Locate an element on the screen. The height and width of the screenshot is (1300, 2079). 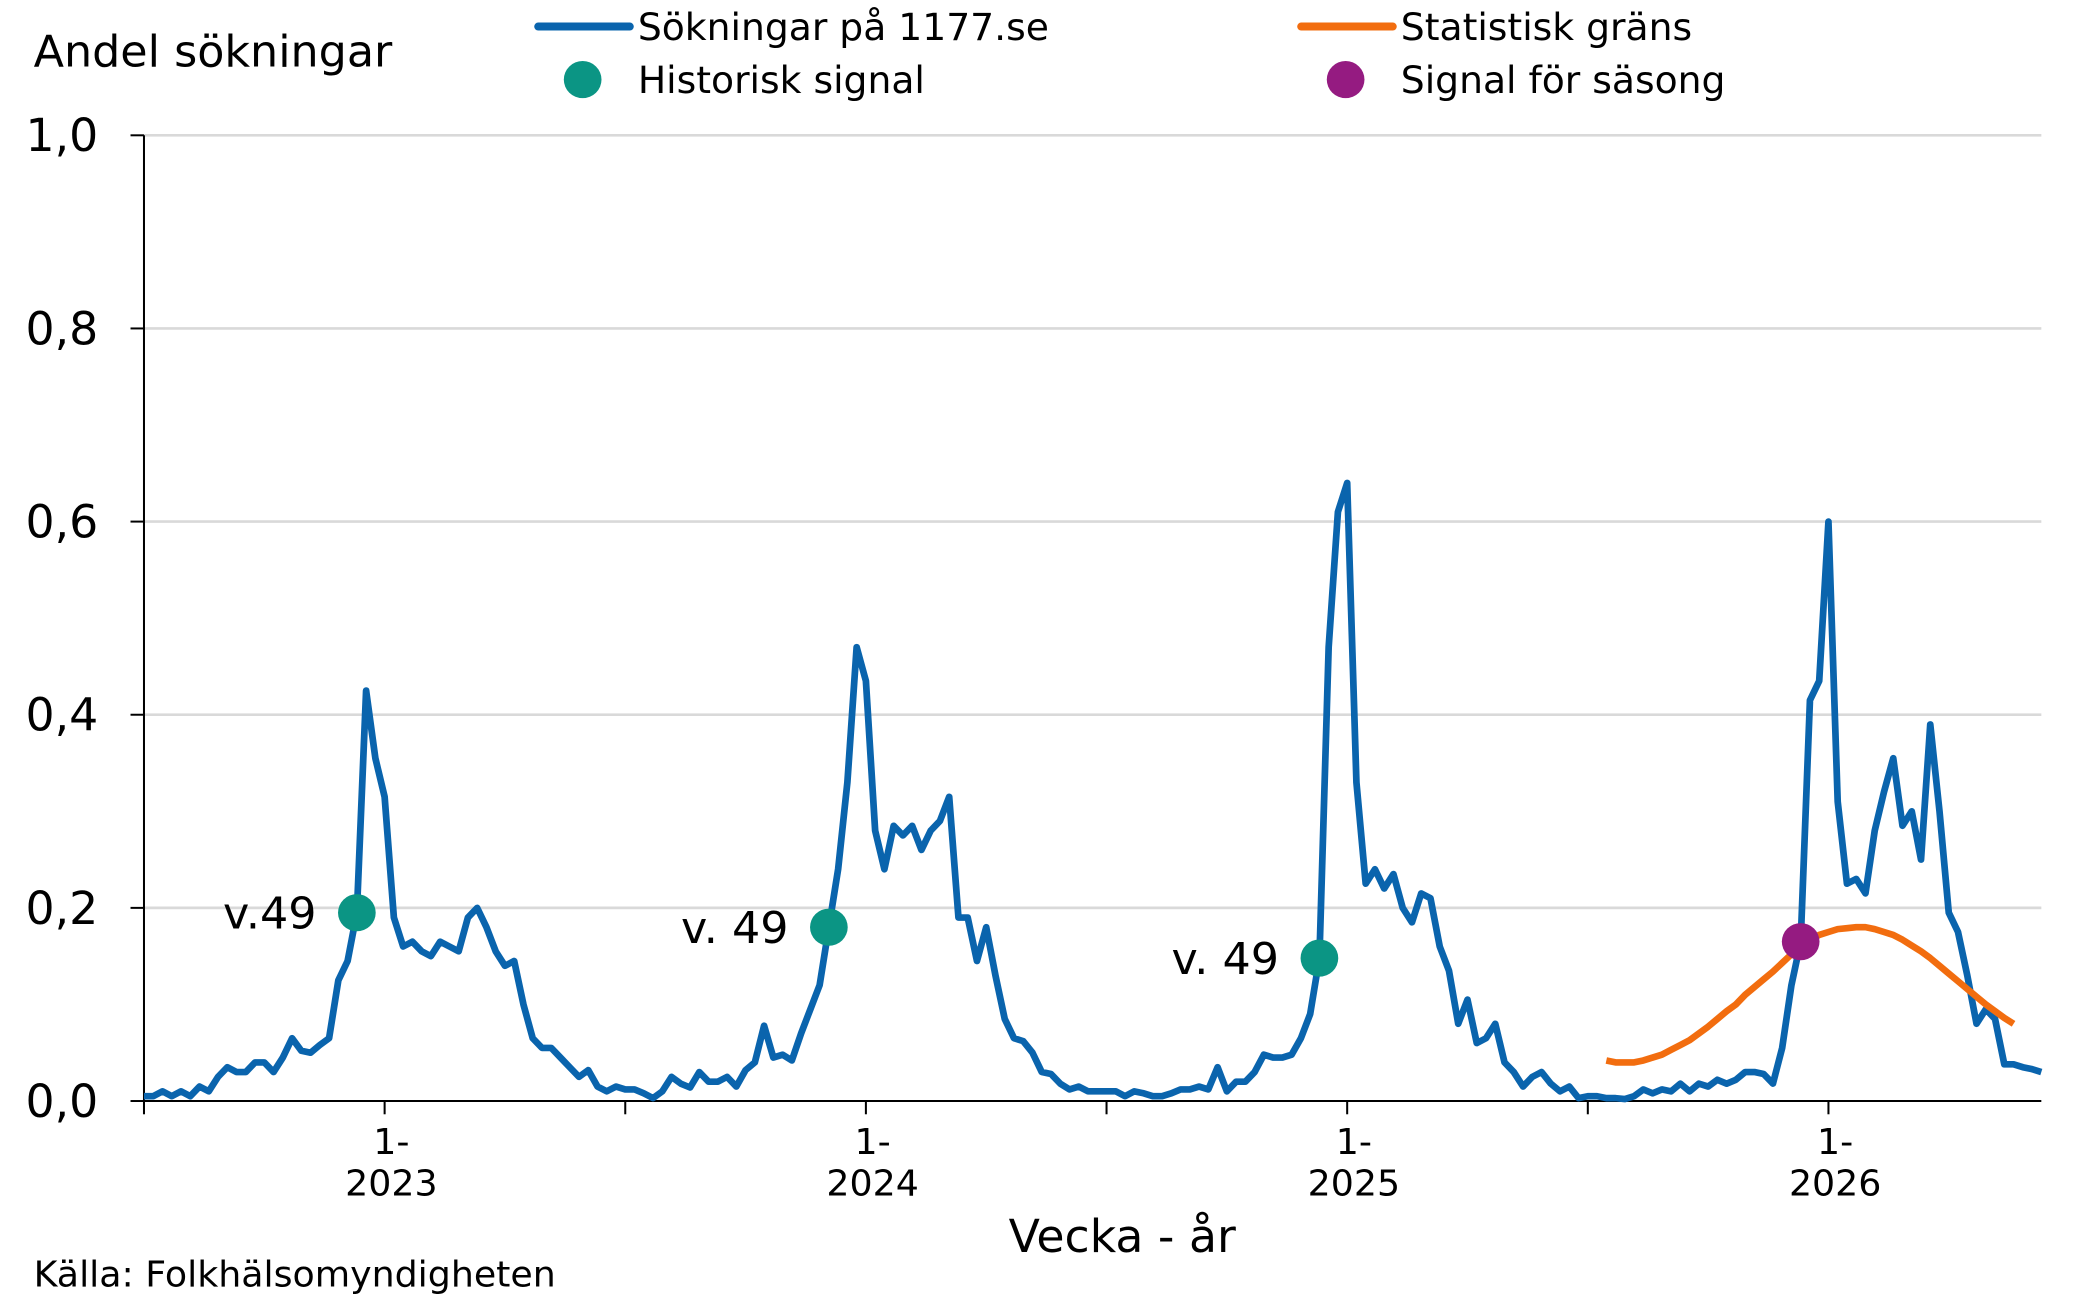
legend-label: Historisk signal is located at coordinates (781, 80).